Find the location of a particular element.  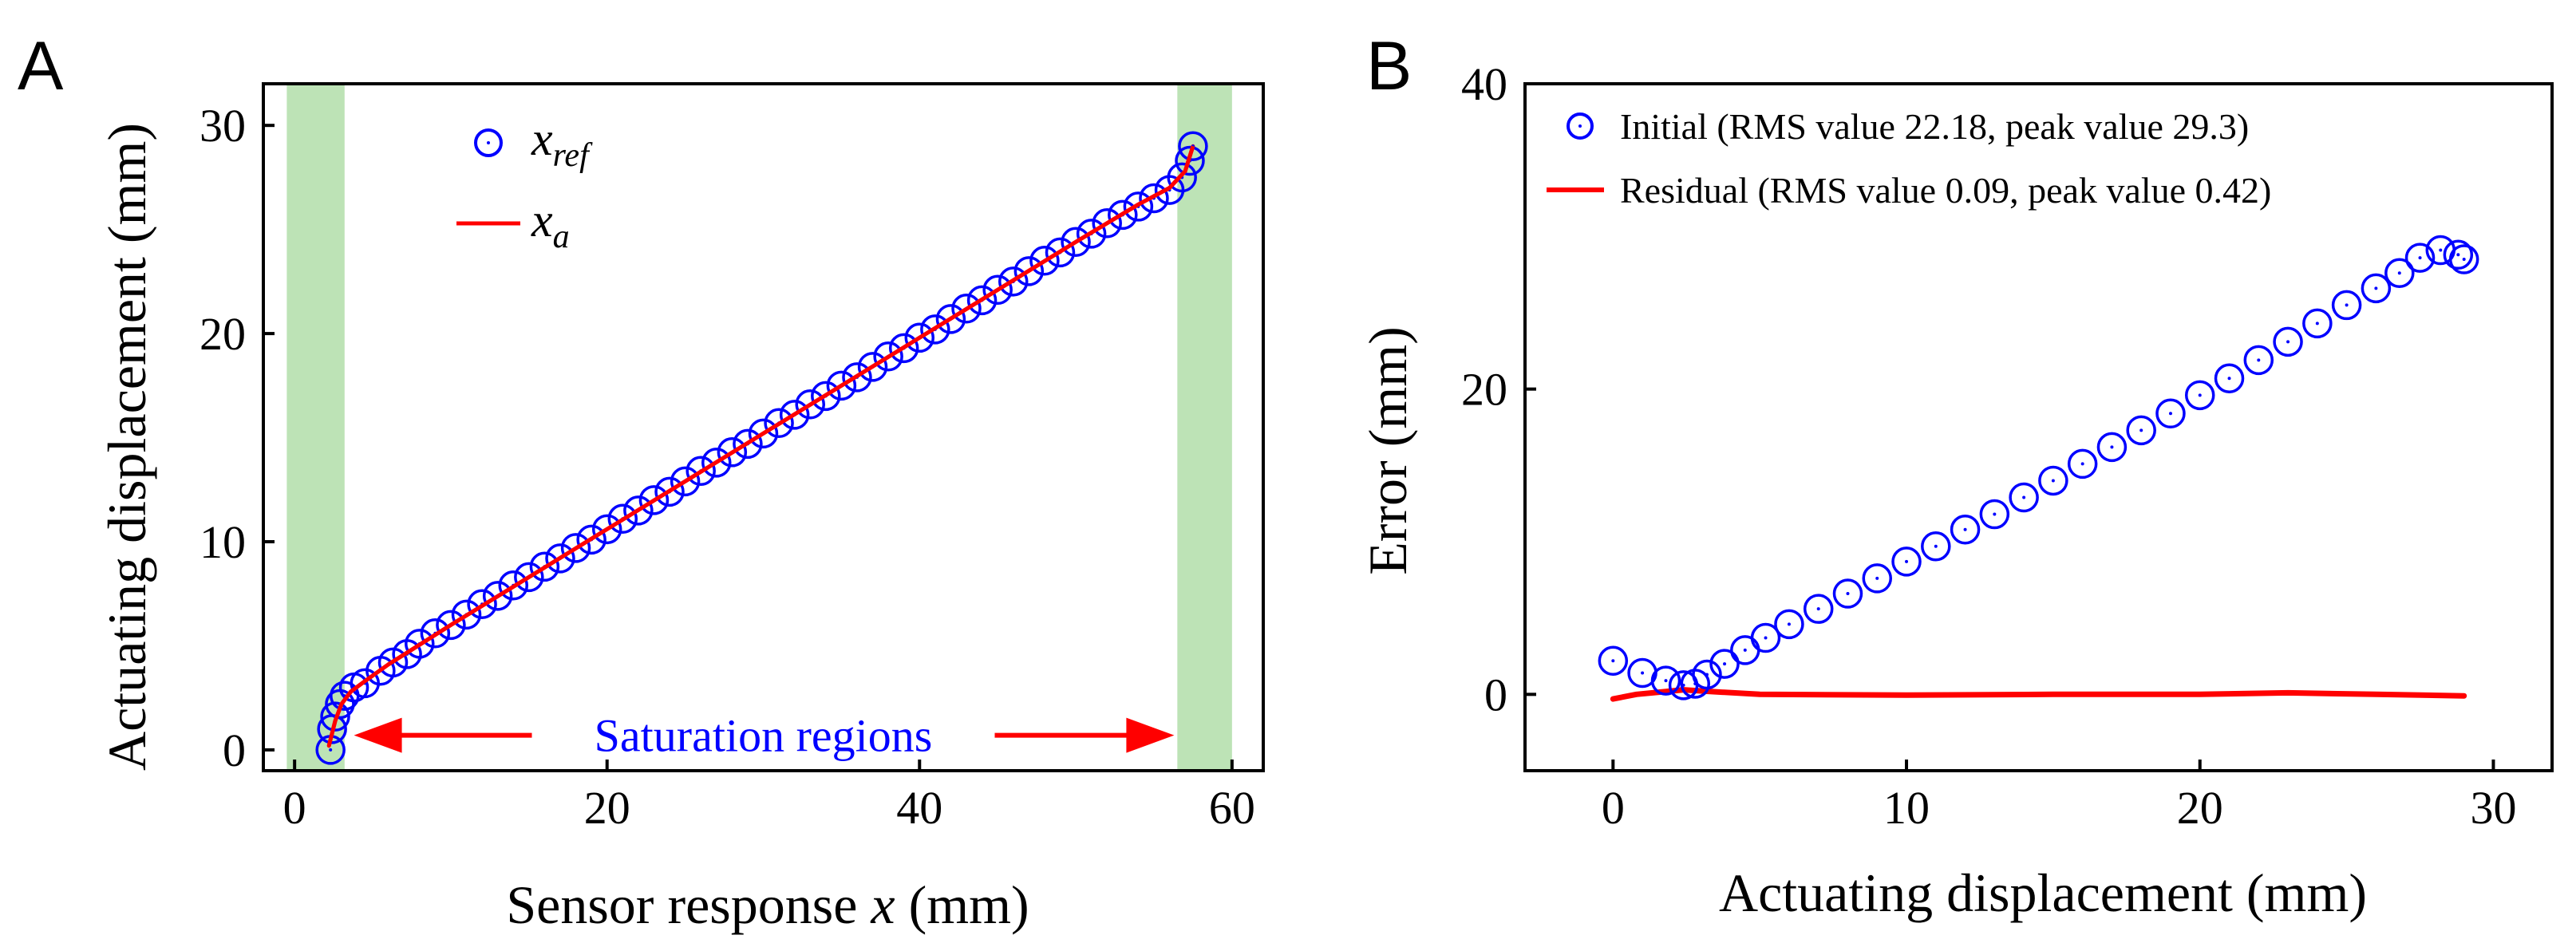

y-tick-label: 20 is located at coordinates (1484, 390).